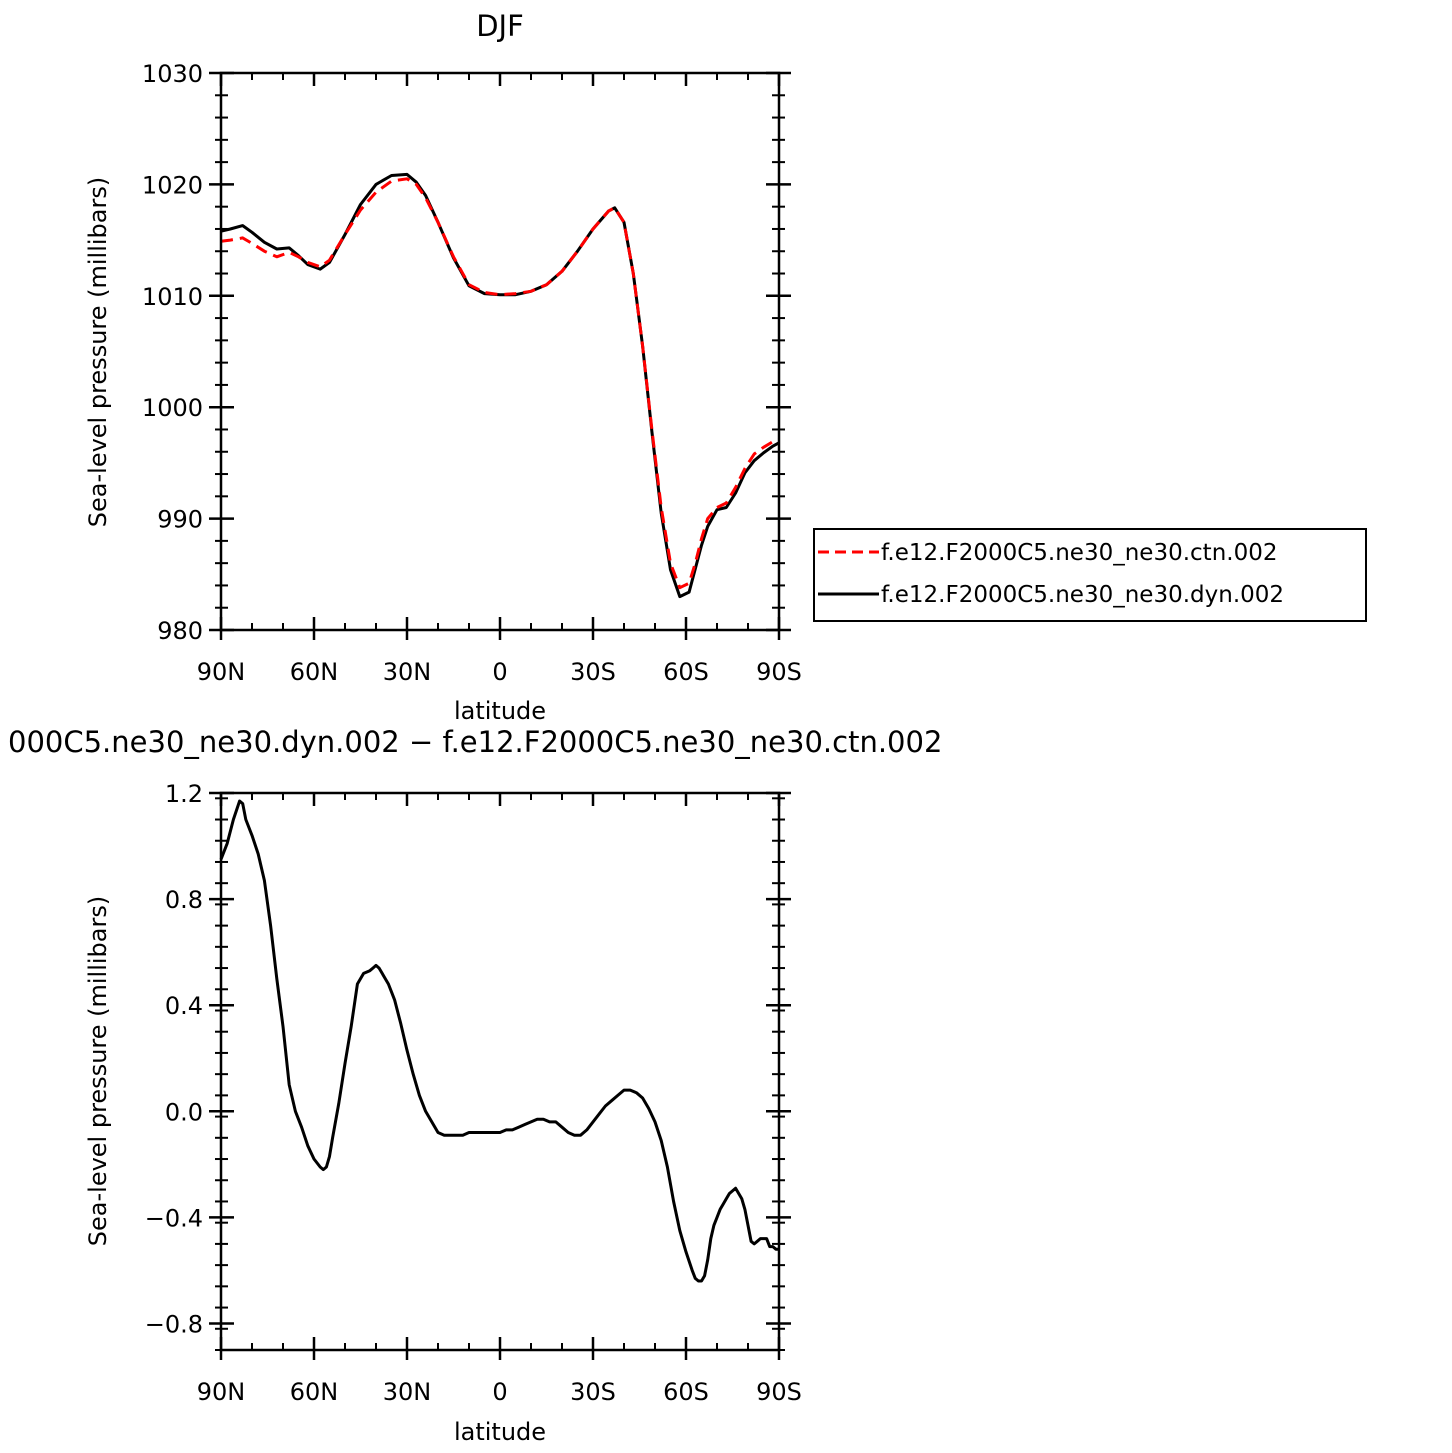 This screenshot has width=1452, height=1453. What do you see at coordinates (98, 1071) in the screenshot?
I see `bottom-y-axis-label: Sea-level pressure (millibars)` at bounding box center [98, 1071].